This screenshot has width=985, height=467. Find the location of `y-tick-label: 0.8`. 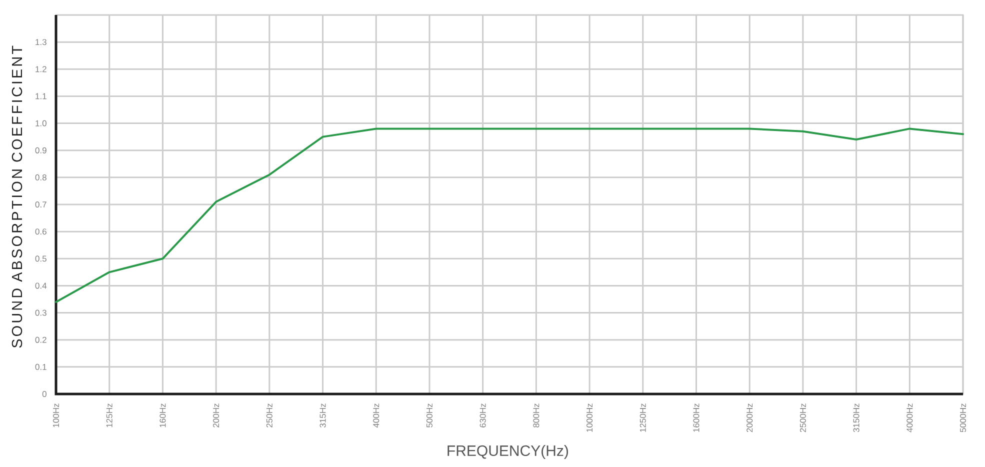

y-tick-label: 0.8 is located at coordinates (40, 177).